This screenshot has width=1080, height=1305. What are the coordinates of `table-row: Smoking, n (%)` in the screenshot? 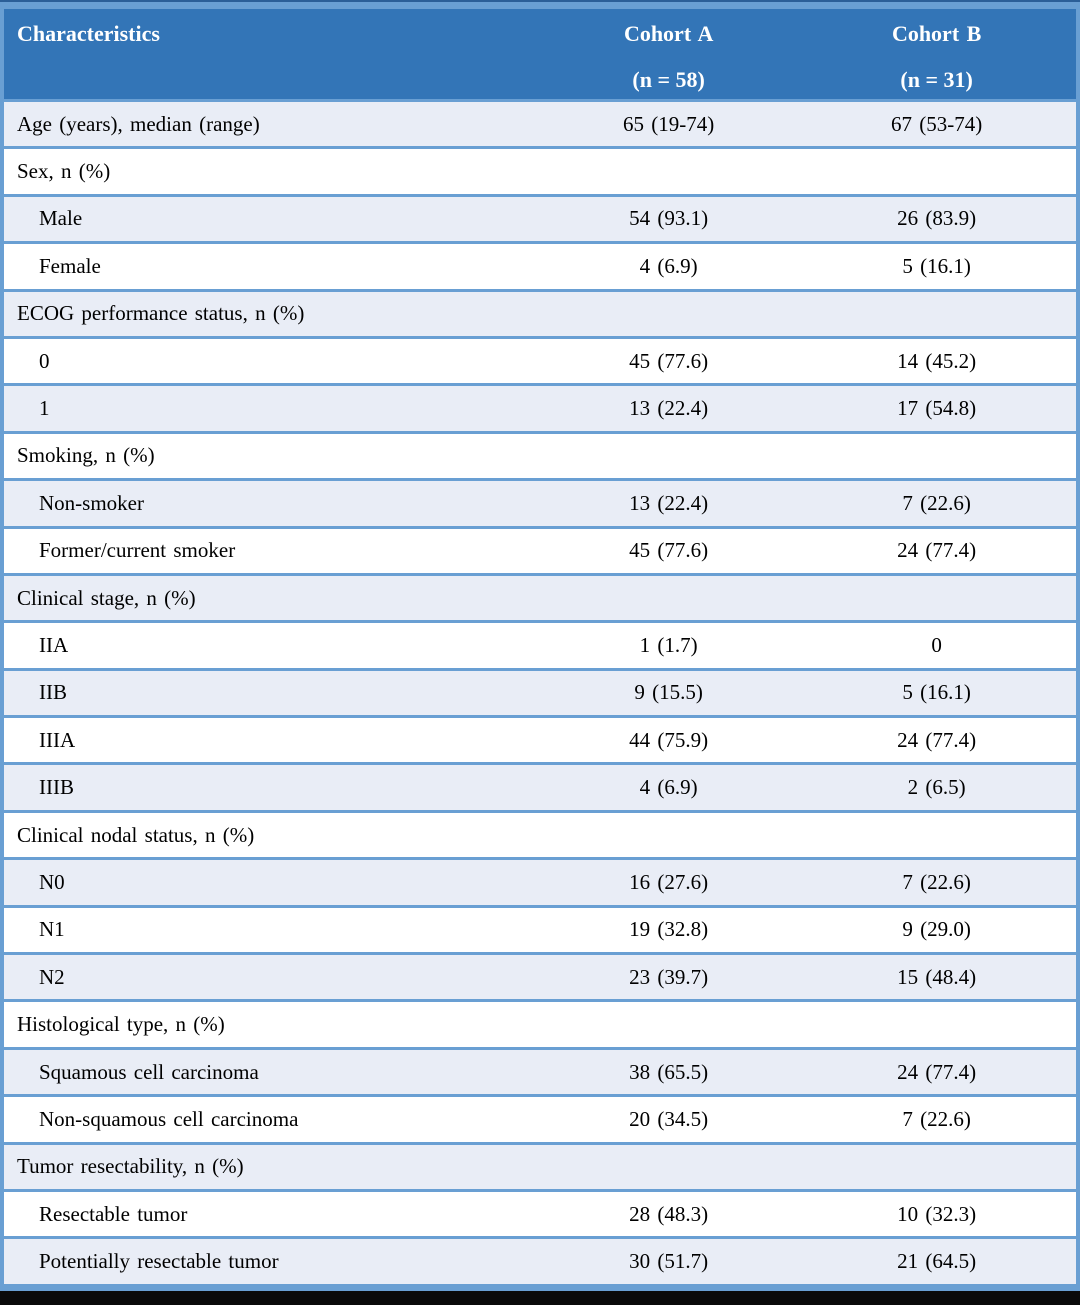 It's located at (540, 456).